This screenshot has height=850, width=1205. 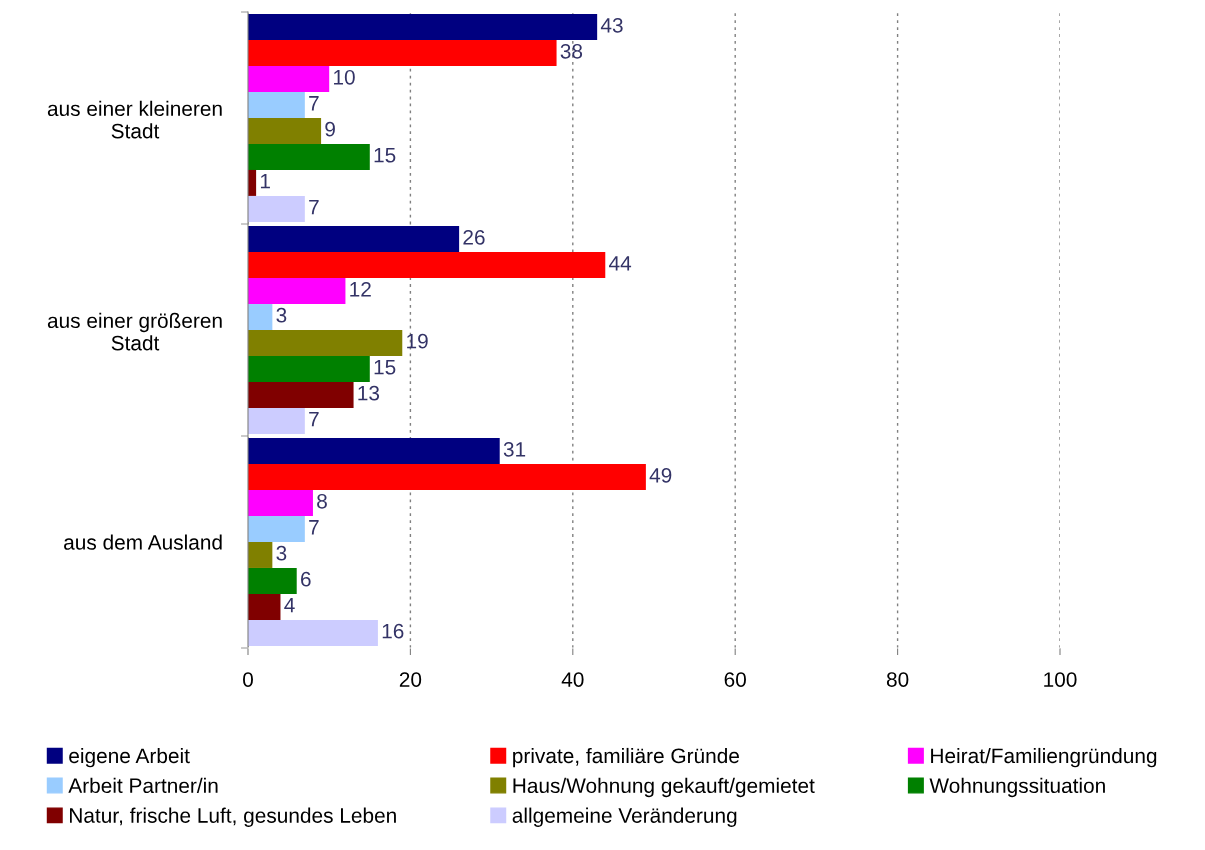 I want to click on data-label: 4, so click(x=289, y=605).